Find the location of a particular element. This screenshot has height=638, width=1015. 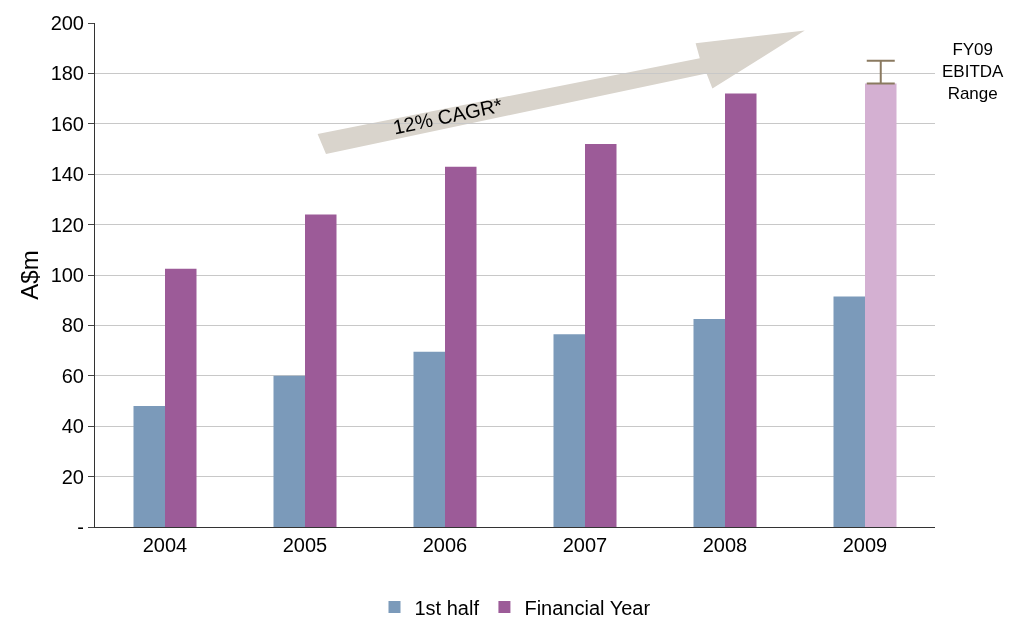

x-tick-label: 2005 is located at coordinates (305, 545).